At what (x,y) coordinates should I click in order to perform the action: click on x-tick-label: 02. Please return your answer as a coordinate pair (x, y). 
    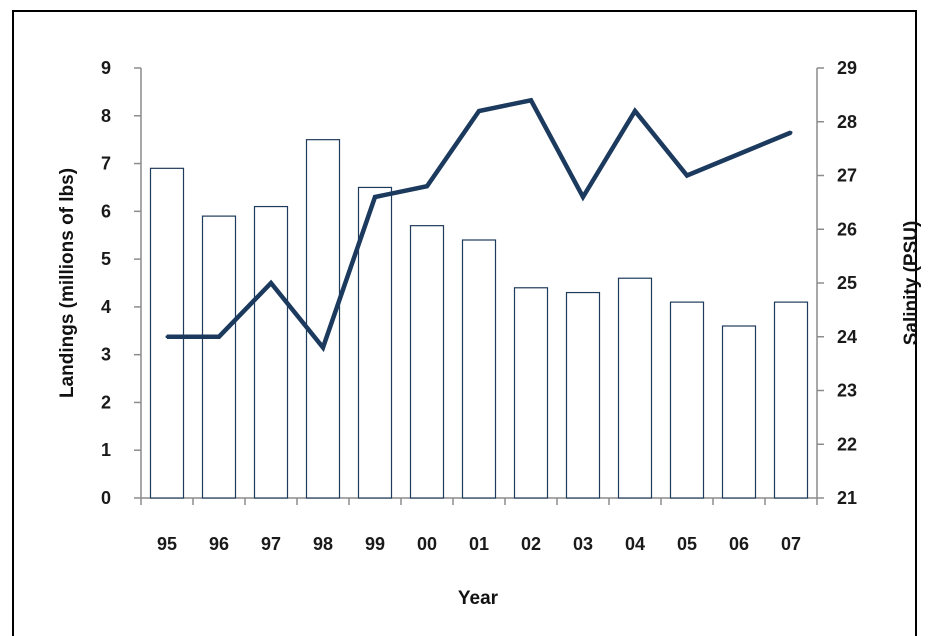
    Looking at the image, I should click on (531, 544).